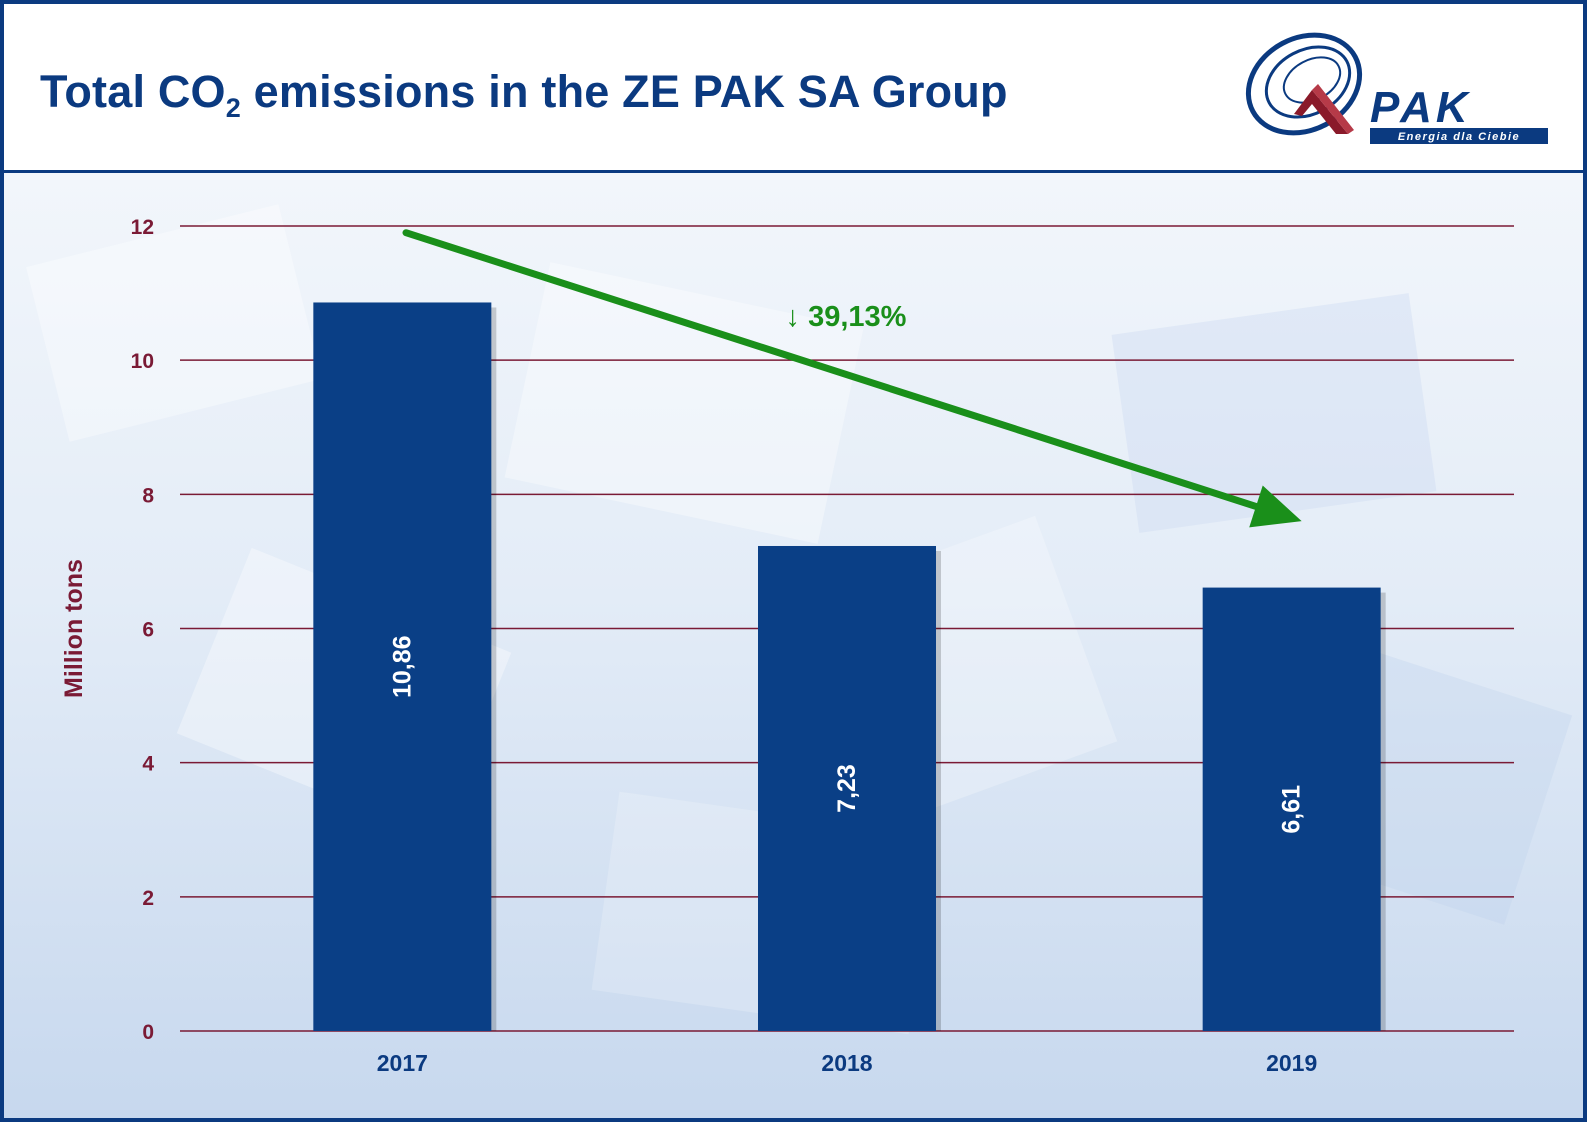 The image size is (1587, 1122). I want to click on y-tick-label: 8, so click(148, 495).